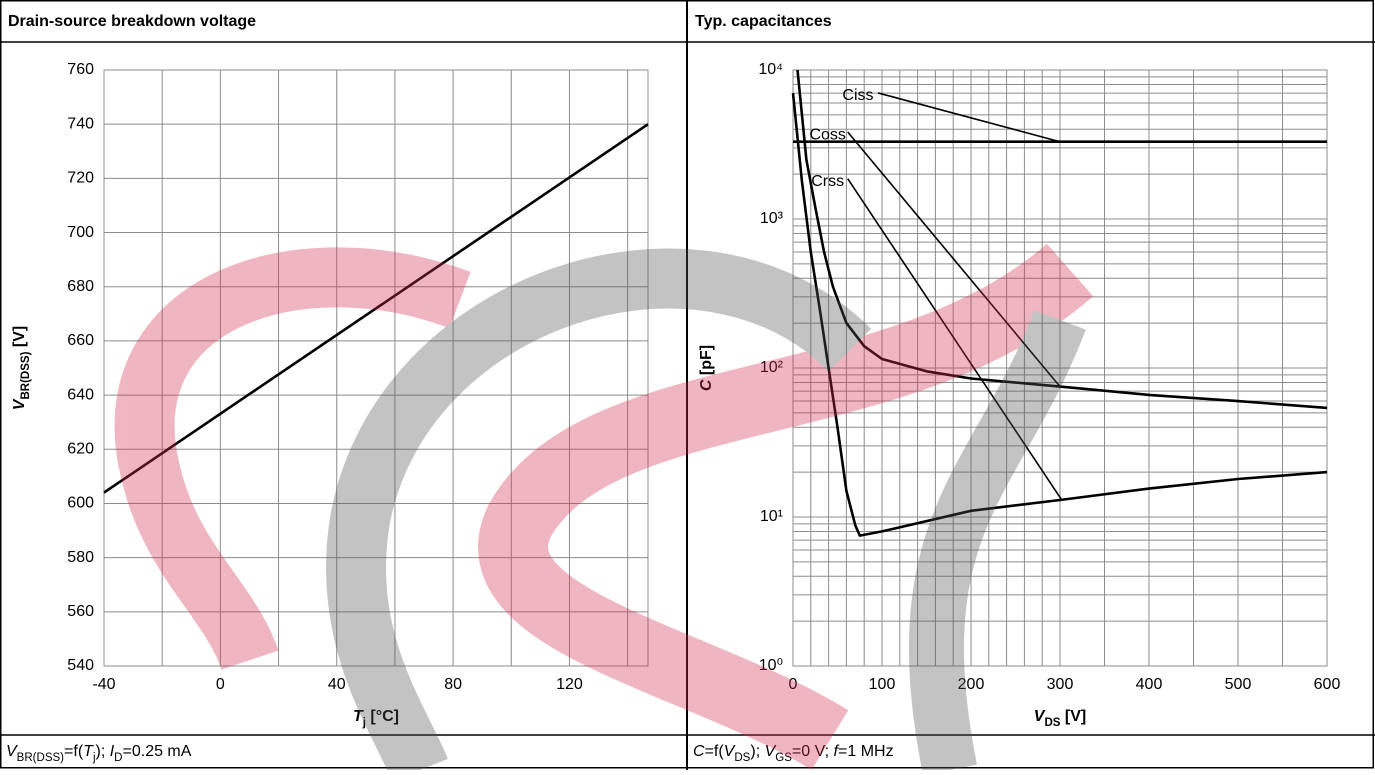 The width and height of the screenshot is (1375, 775). What do you see at coordinates (837, 751) in the screenshot?
I see `footer-note-part: f` at bounding box center [837, 751].